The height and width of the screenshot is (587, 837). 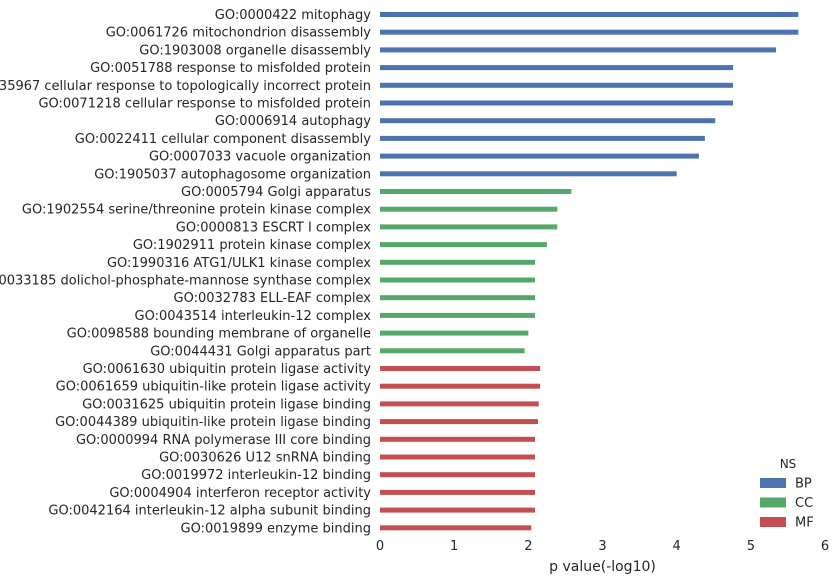 I want to click on x-tick-label: 4, so click(x=677, y=546).